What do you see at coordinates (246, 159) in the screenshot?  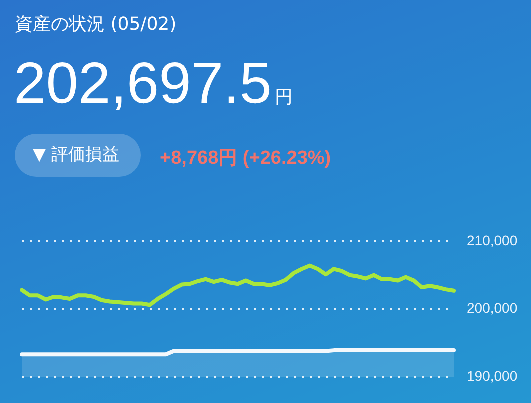 I see `text: +8,768円 (+26.23%)` at bounding box center [246, 159].